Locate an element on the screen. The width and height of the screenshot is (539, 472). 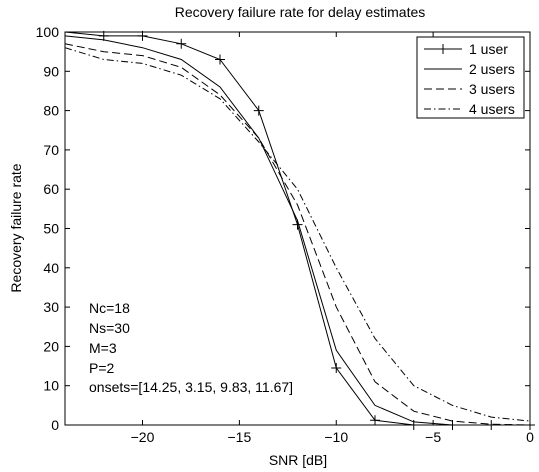
y-tick-label: 70 is located at coordinates (51, 150).